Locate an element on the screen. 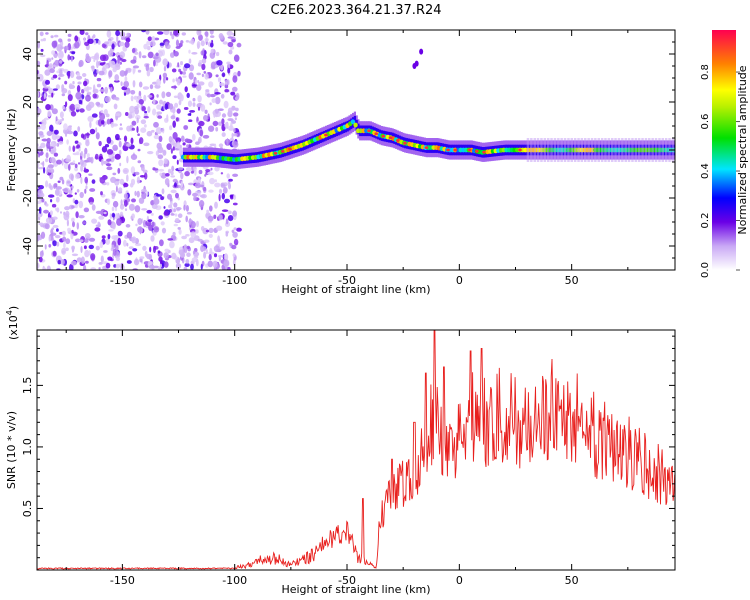 The height and width of the screenshot is (600, 750). spectrogram-x-label: Height of straight line (km) is located at coordinates (355, 289).